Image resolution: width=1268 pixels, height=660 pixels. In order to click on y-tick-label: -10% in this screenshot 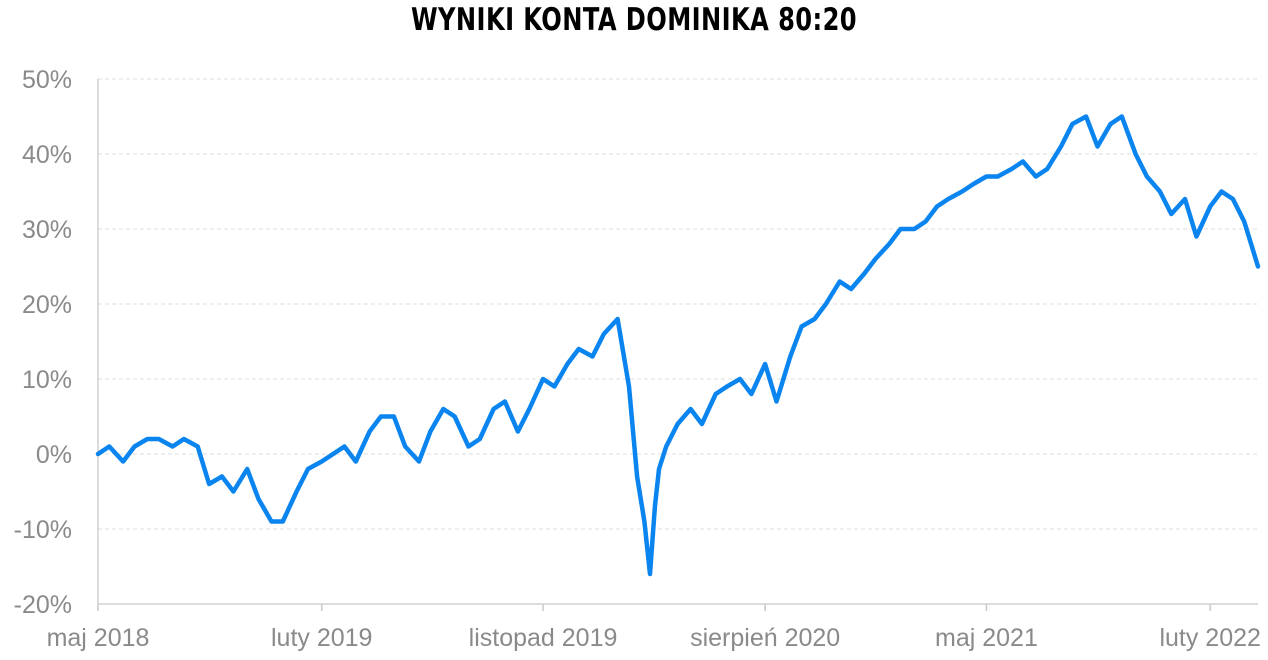, I will do `click(43, 530)`.